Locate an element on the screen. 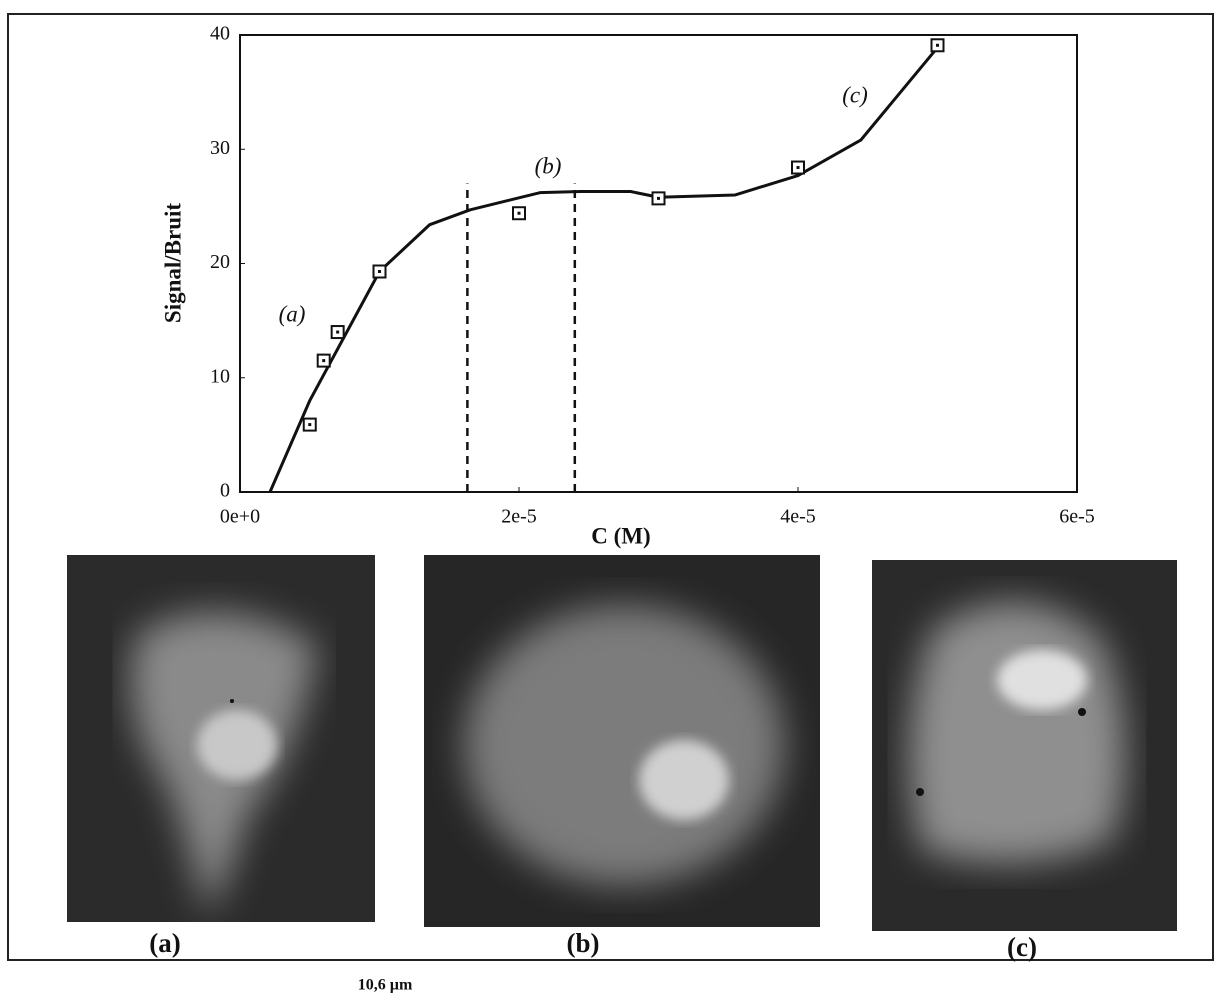  micrograph-b is located at coordinates (622, 741).